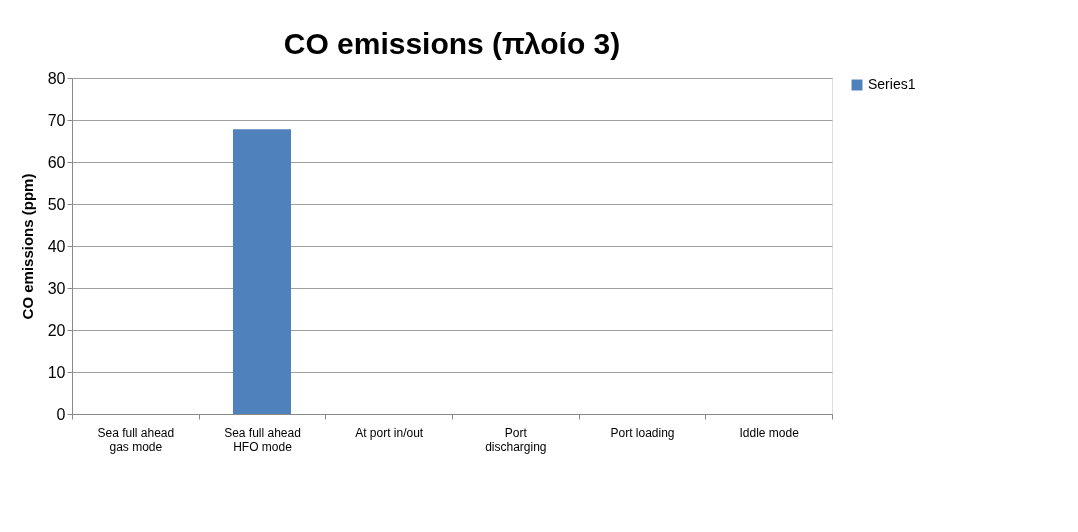 This screenshot has width=1078, height=532. I want to click on y-tick-label: 10, so click(56, 372).